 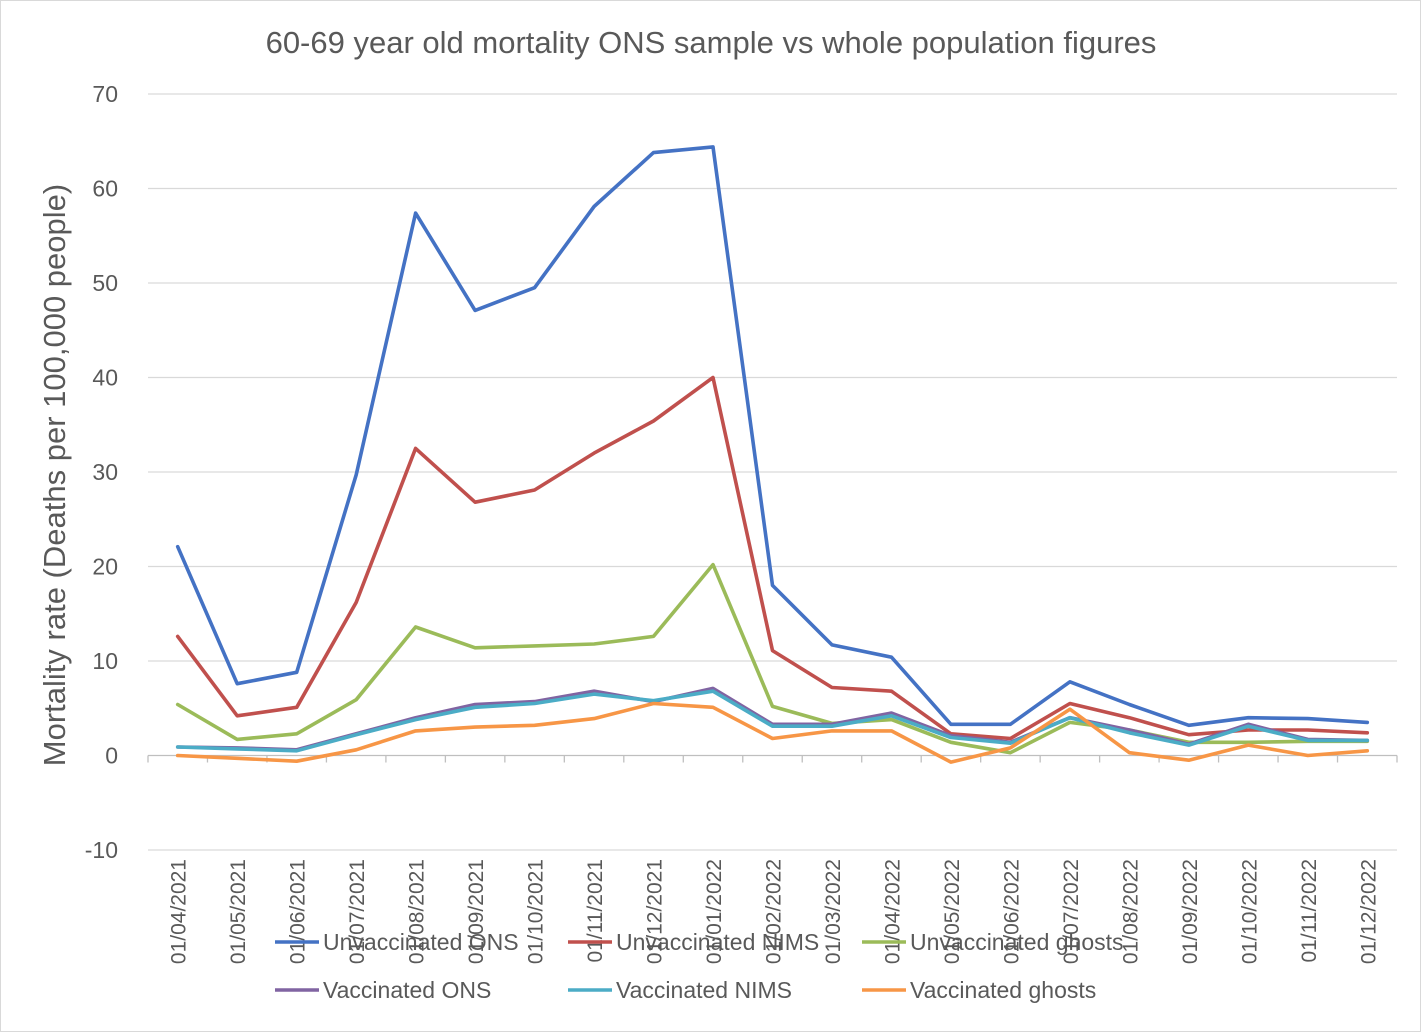 I want to click on x-tick-label: 01/09/2021, so click(x=476, y=911).